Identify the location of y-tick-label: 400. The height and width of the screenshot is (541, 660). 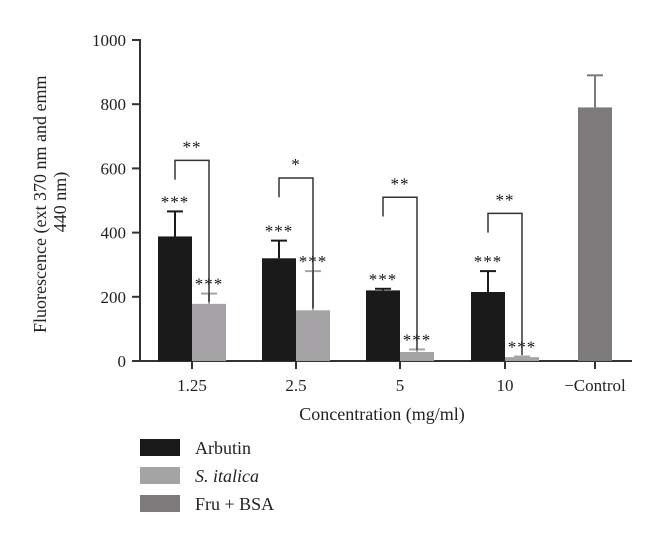
(114, 233).